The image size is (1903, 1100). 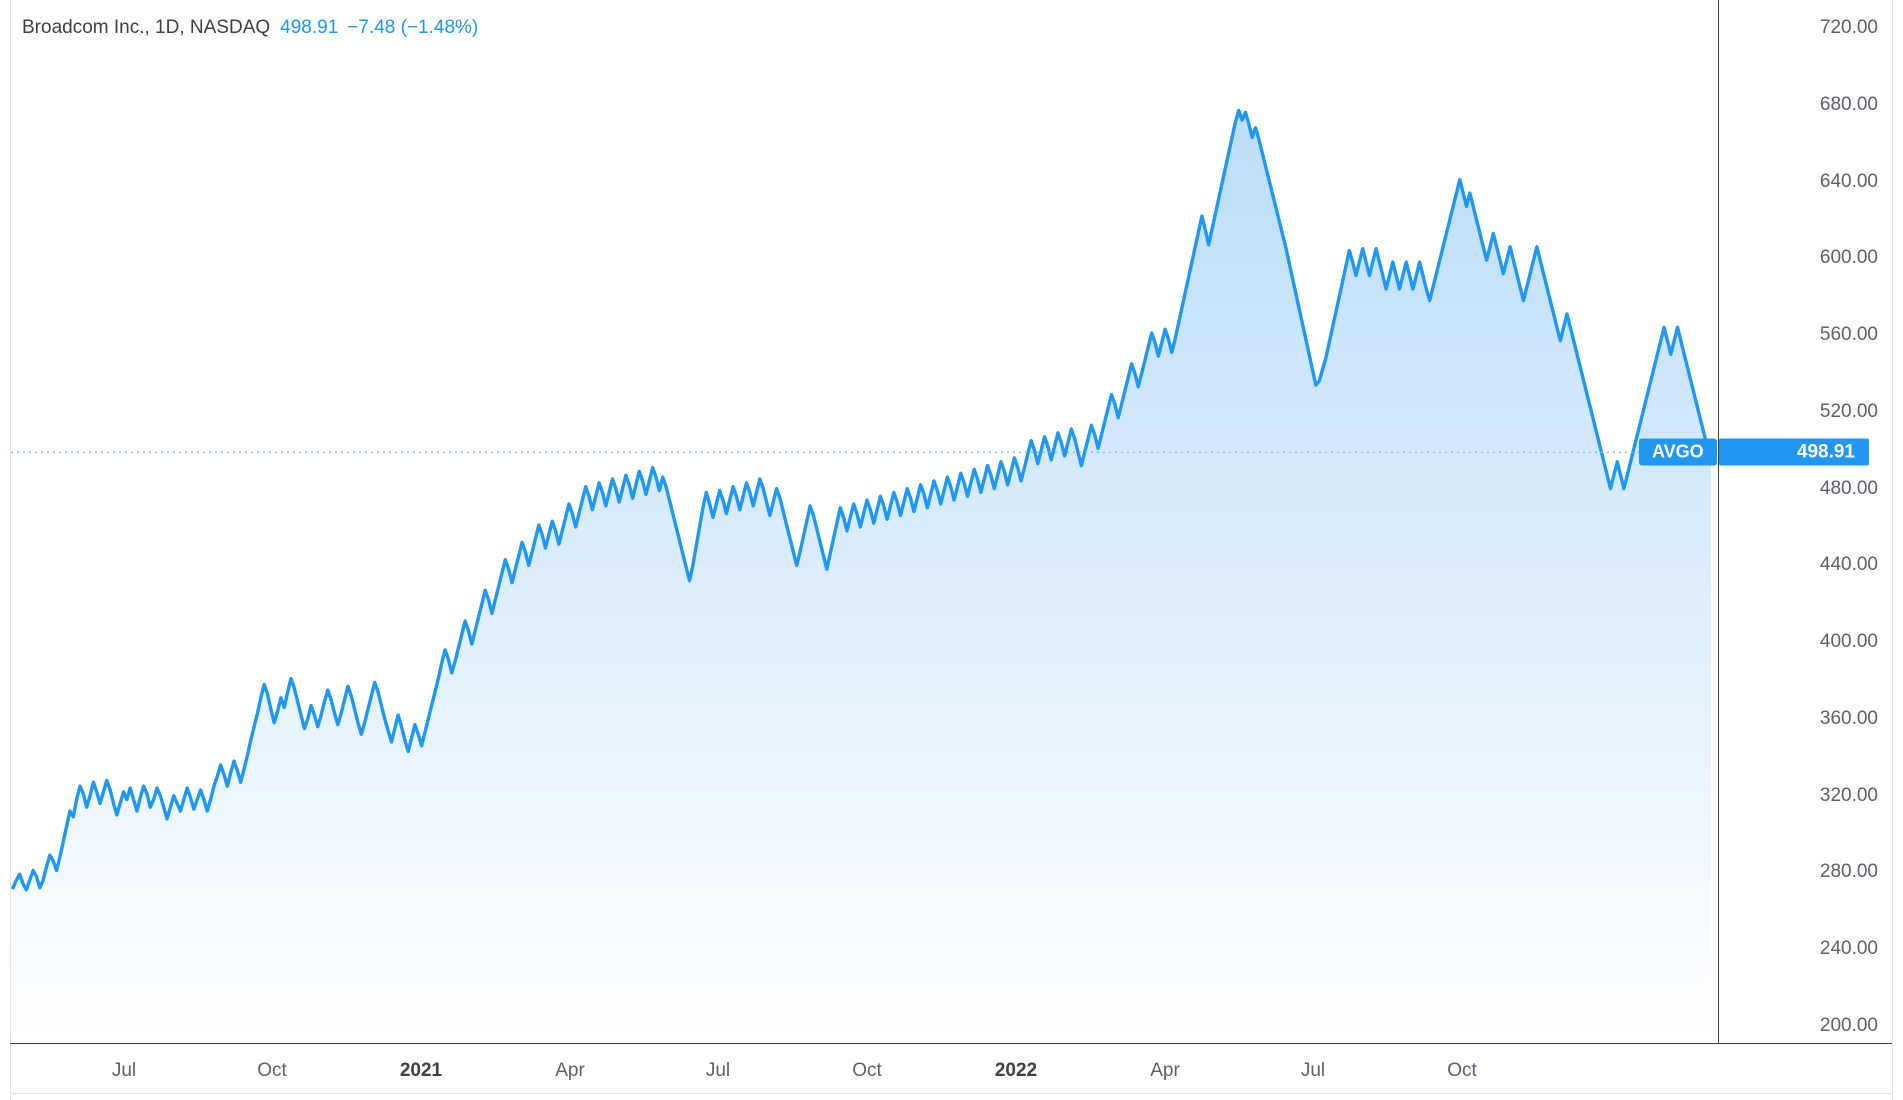 I want to click on chart-bottom-border, so click(x=951, y=1093).